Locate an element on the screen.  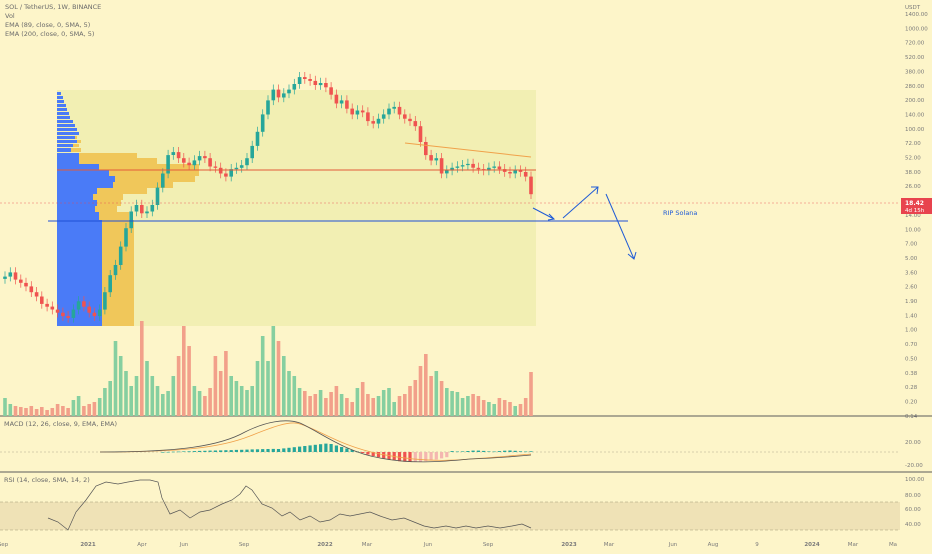
legend-ema-89: EMA (89, close, 0, SMA, 5) is located at coordinates (48, 25).